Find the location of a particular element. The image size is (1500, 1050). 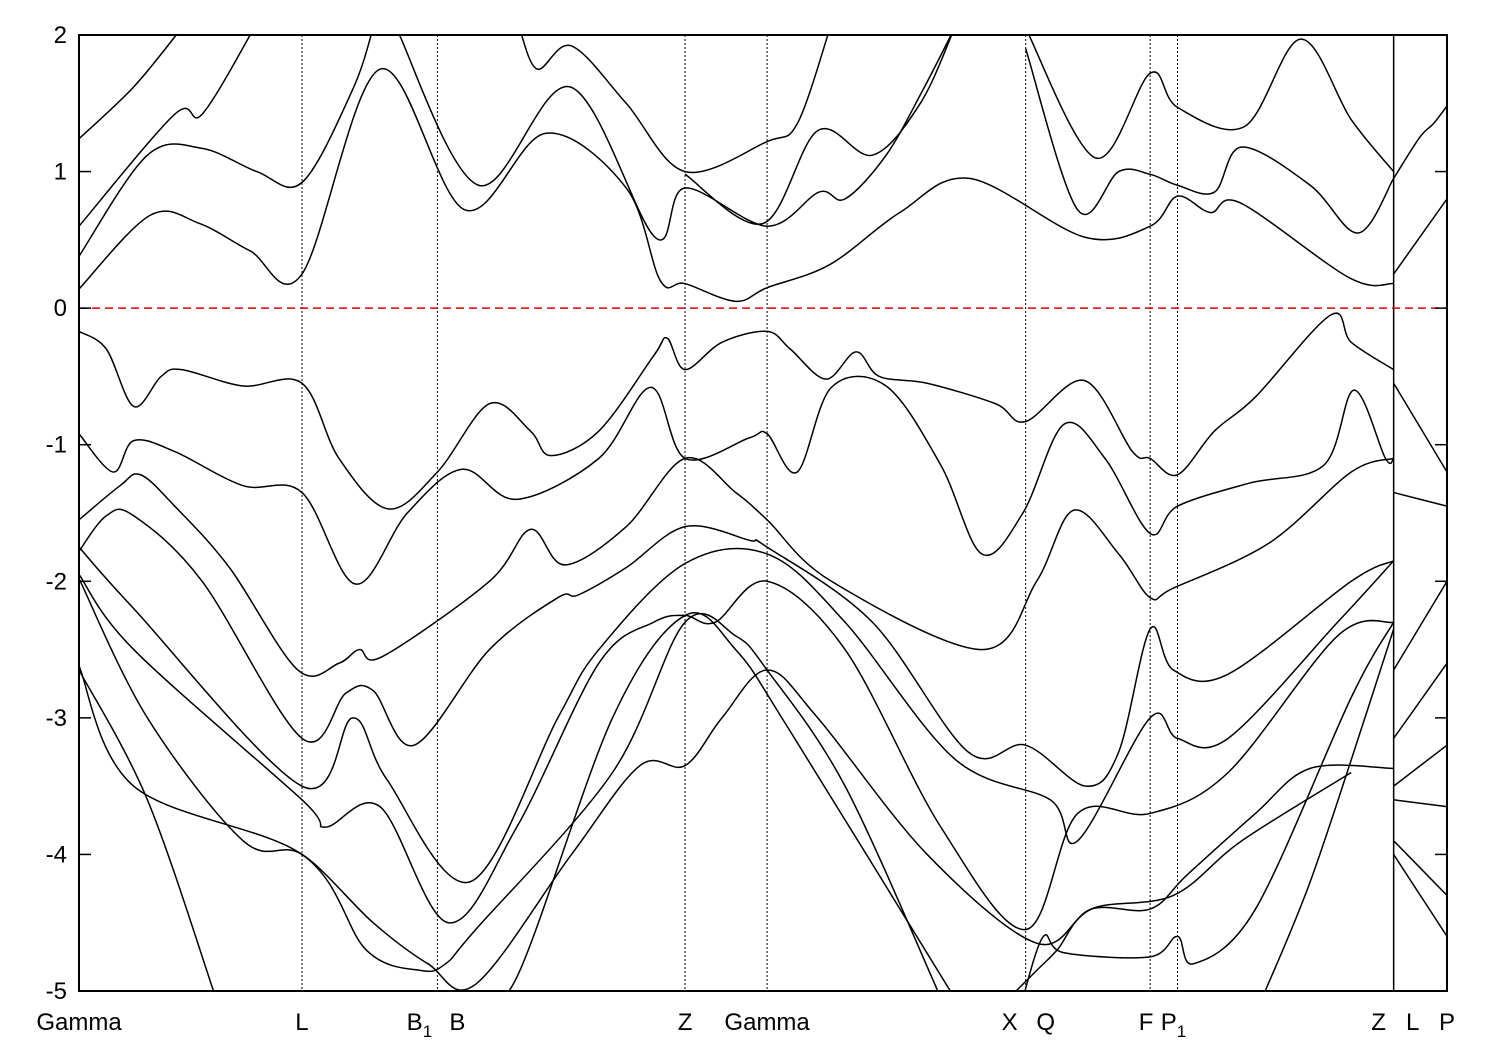

x-tick-label: P is located at coordinates (1447, 1022).